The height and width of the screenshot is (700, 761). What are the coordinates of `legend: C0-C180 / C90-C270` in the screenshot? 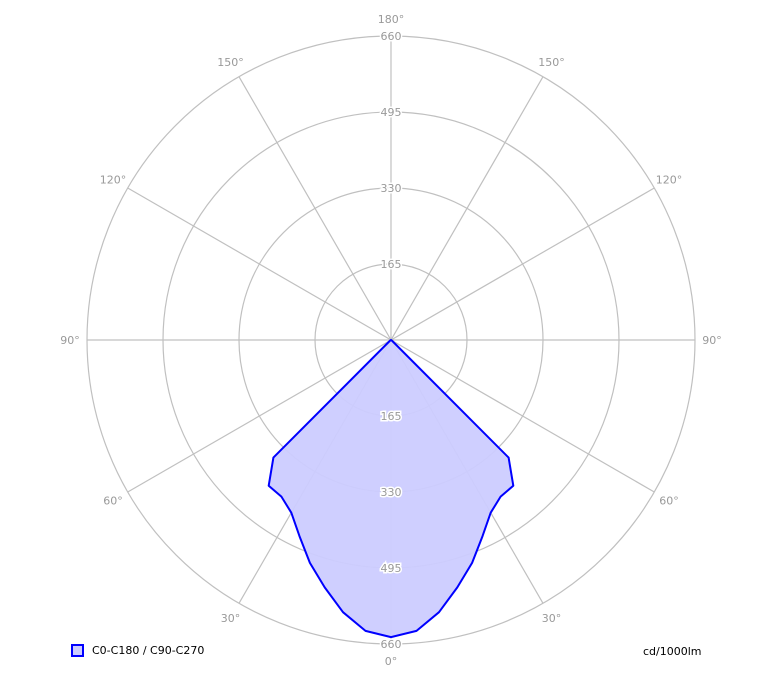 It's located at (137, 650).